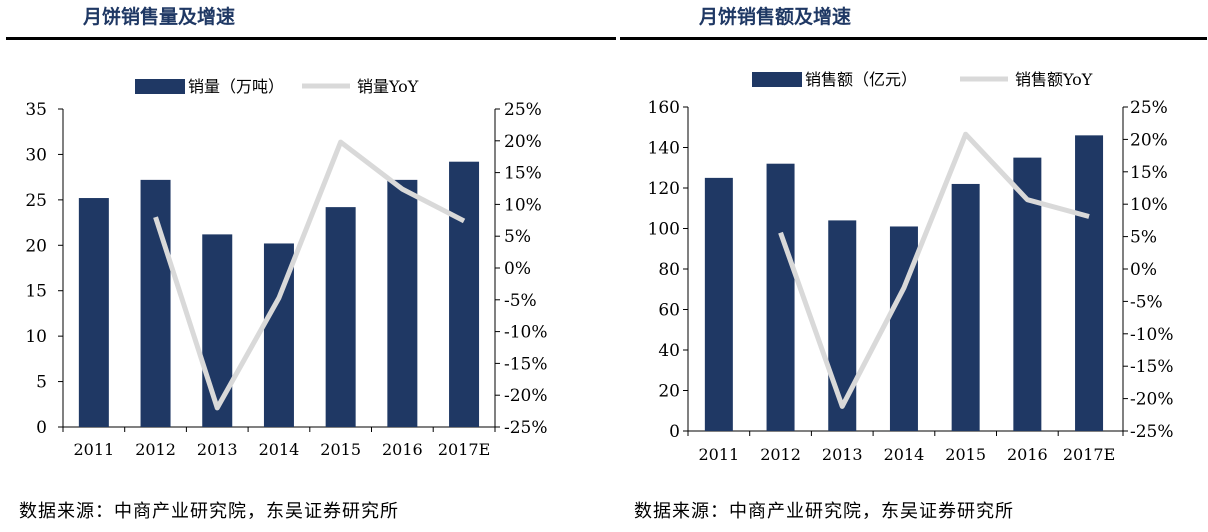 Image resolution: width=1208 pixels, height=532 pixels. What do you see at coordinates (669, 270) in the screenshot?
I see `y-left-tick-label: 80` at bounding box center [669, 270].